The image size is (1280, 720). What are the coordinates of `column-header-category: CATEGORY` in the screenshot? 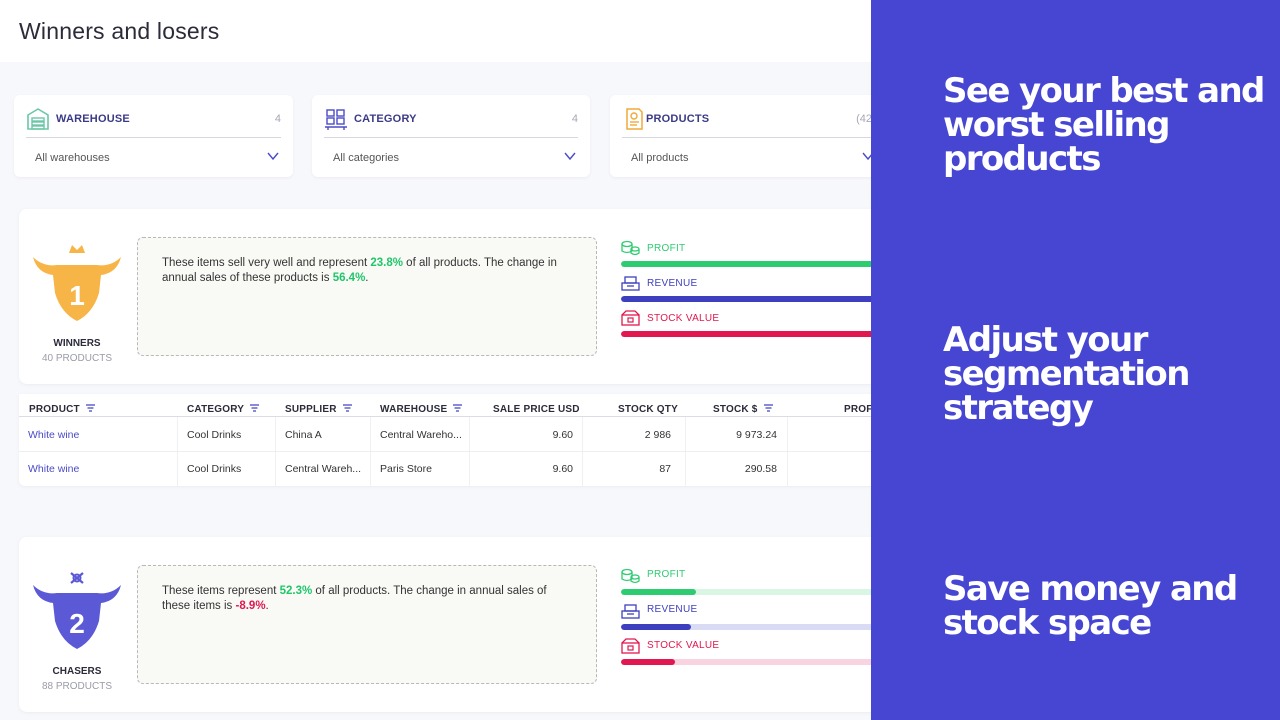 It's located at (223, 409).